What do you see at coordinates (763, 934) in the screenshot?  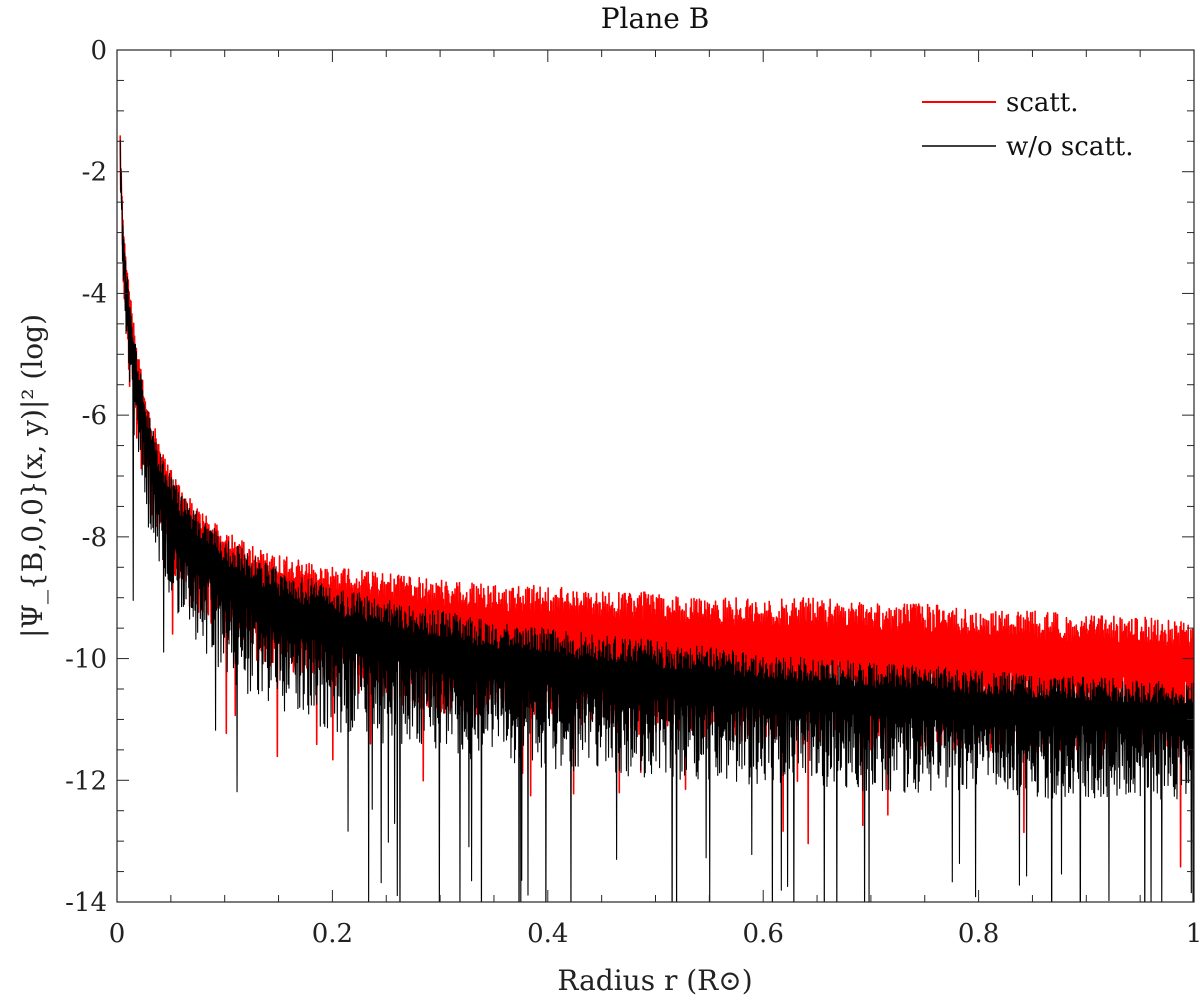 I see `x-tick-label: 0.6` at bounding box center [763, 934].